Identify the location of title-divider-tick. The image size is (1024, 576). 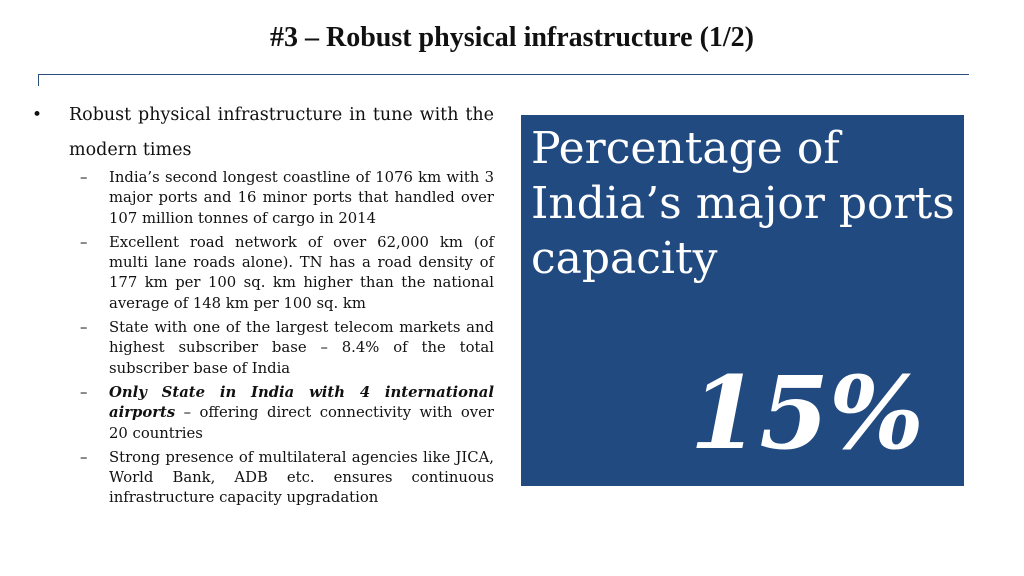
(38, 80).